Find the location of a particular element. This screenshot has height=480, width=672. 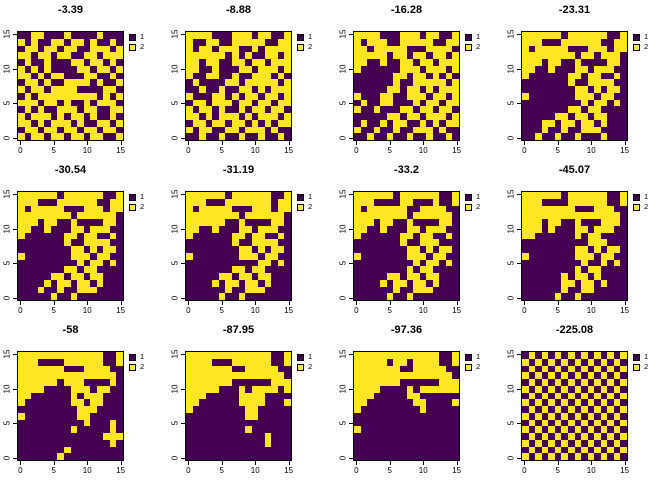

x-axis-tick-label: 5 is located at coordinates (54, 470).